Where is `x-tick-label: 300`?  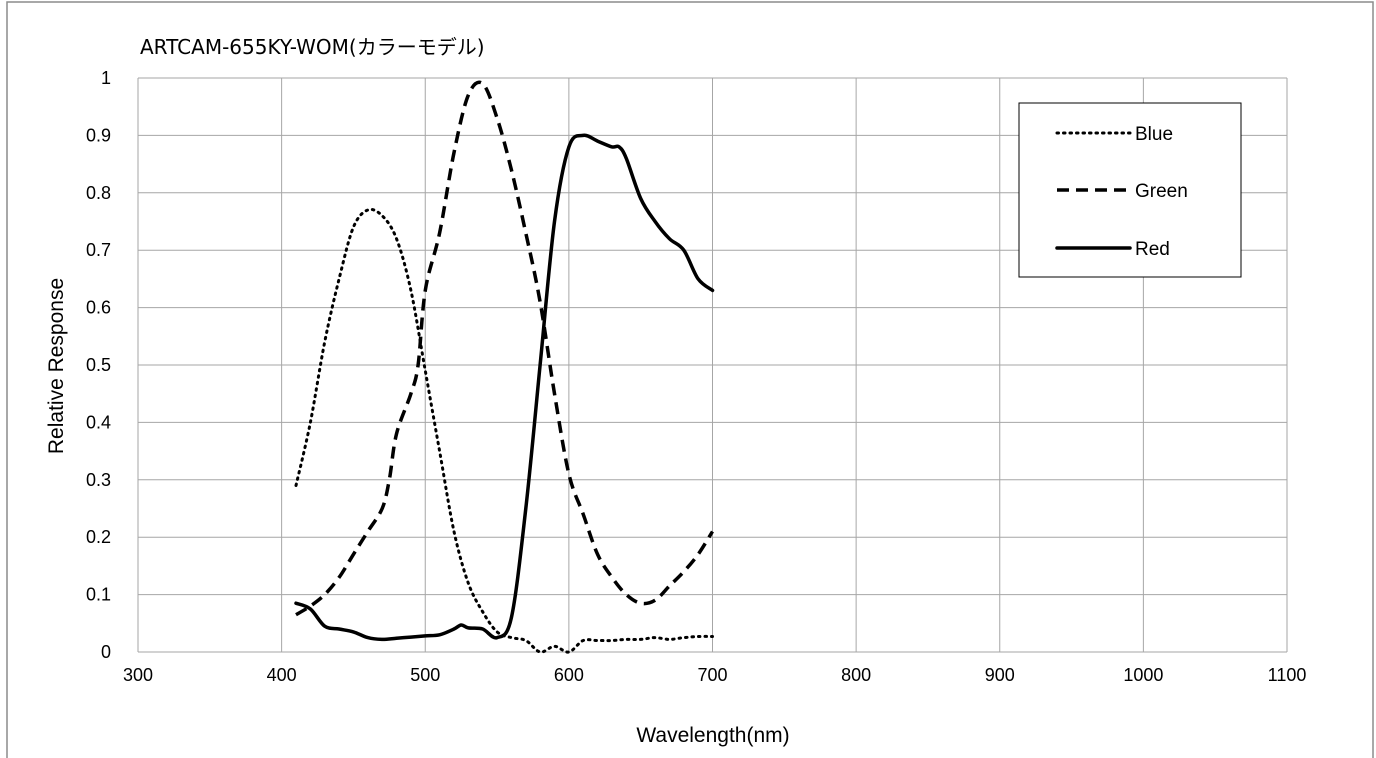
x-tick-label: 300 is located at coordinates (138, 675).